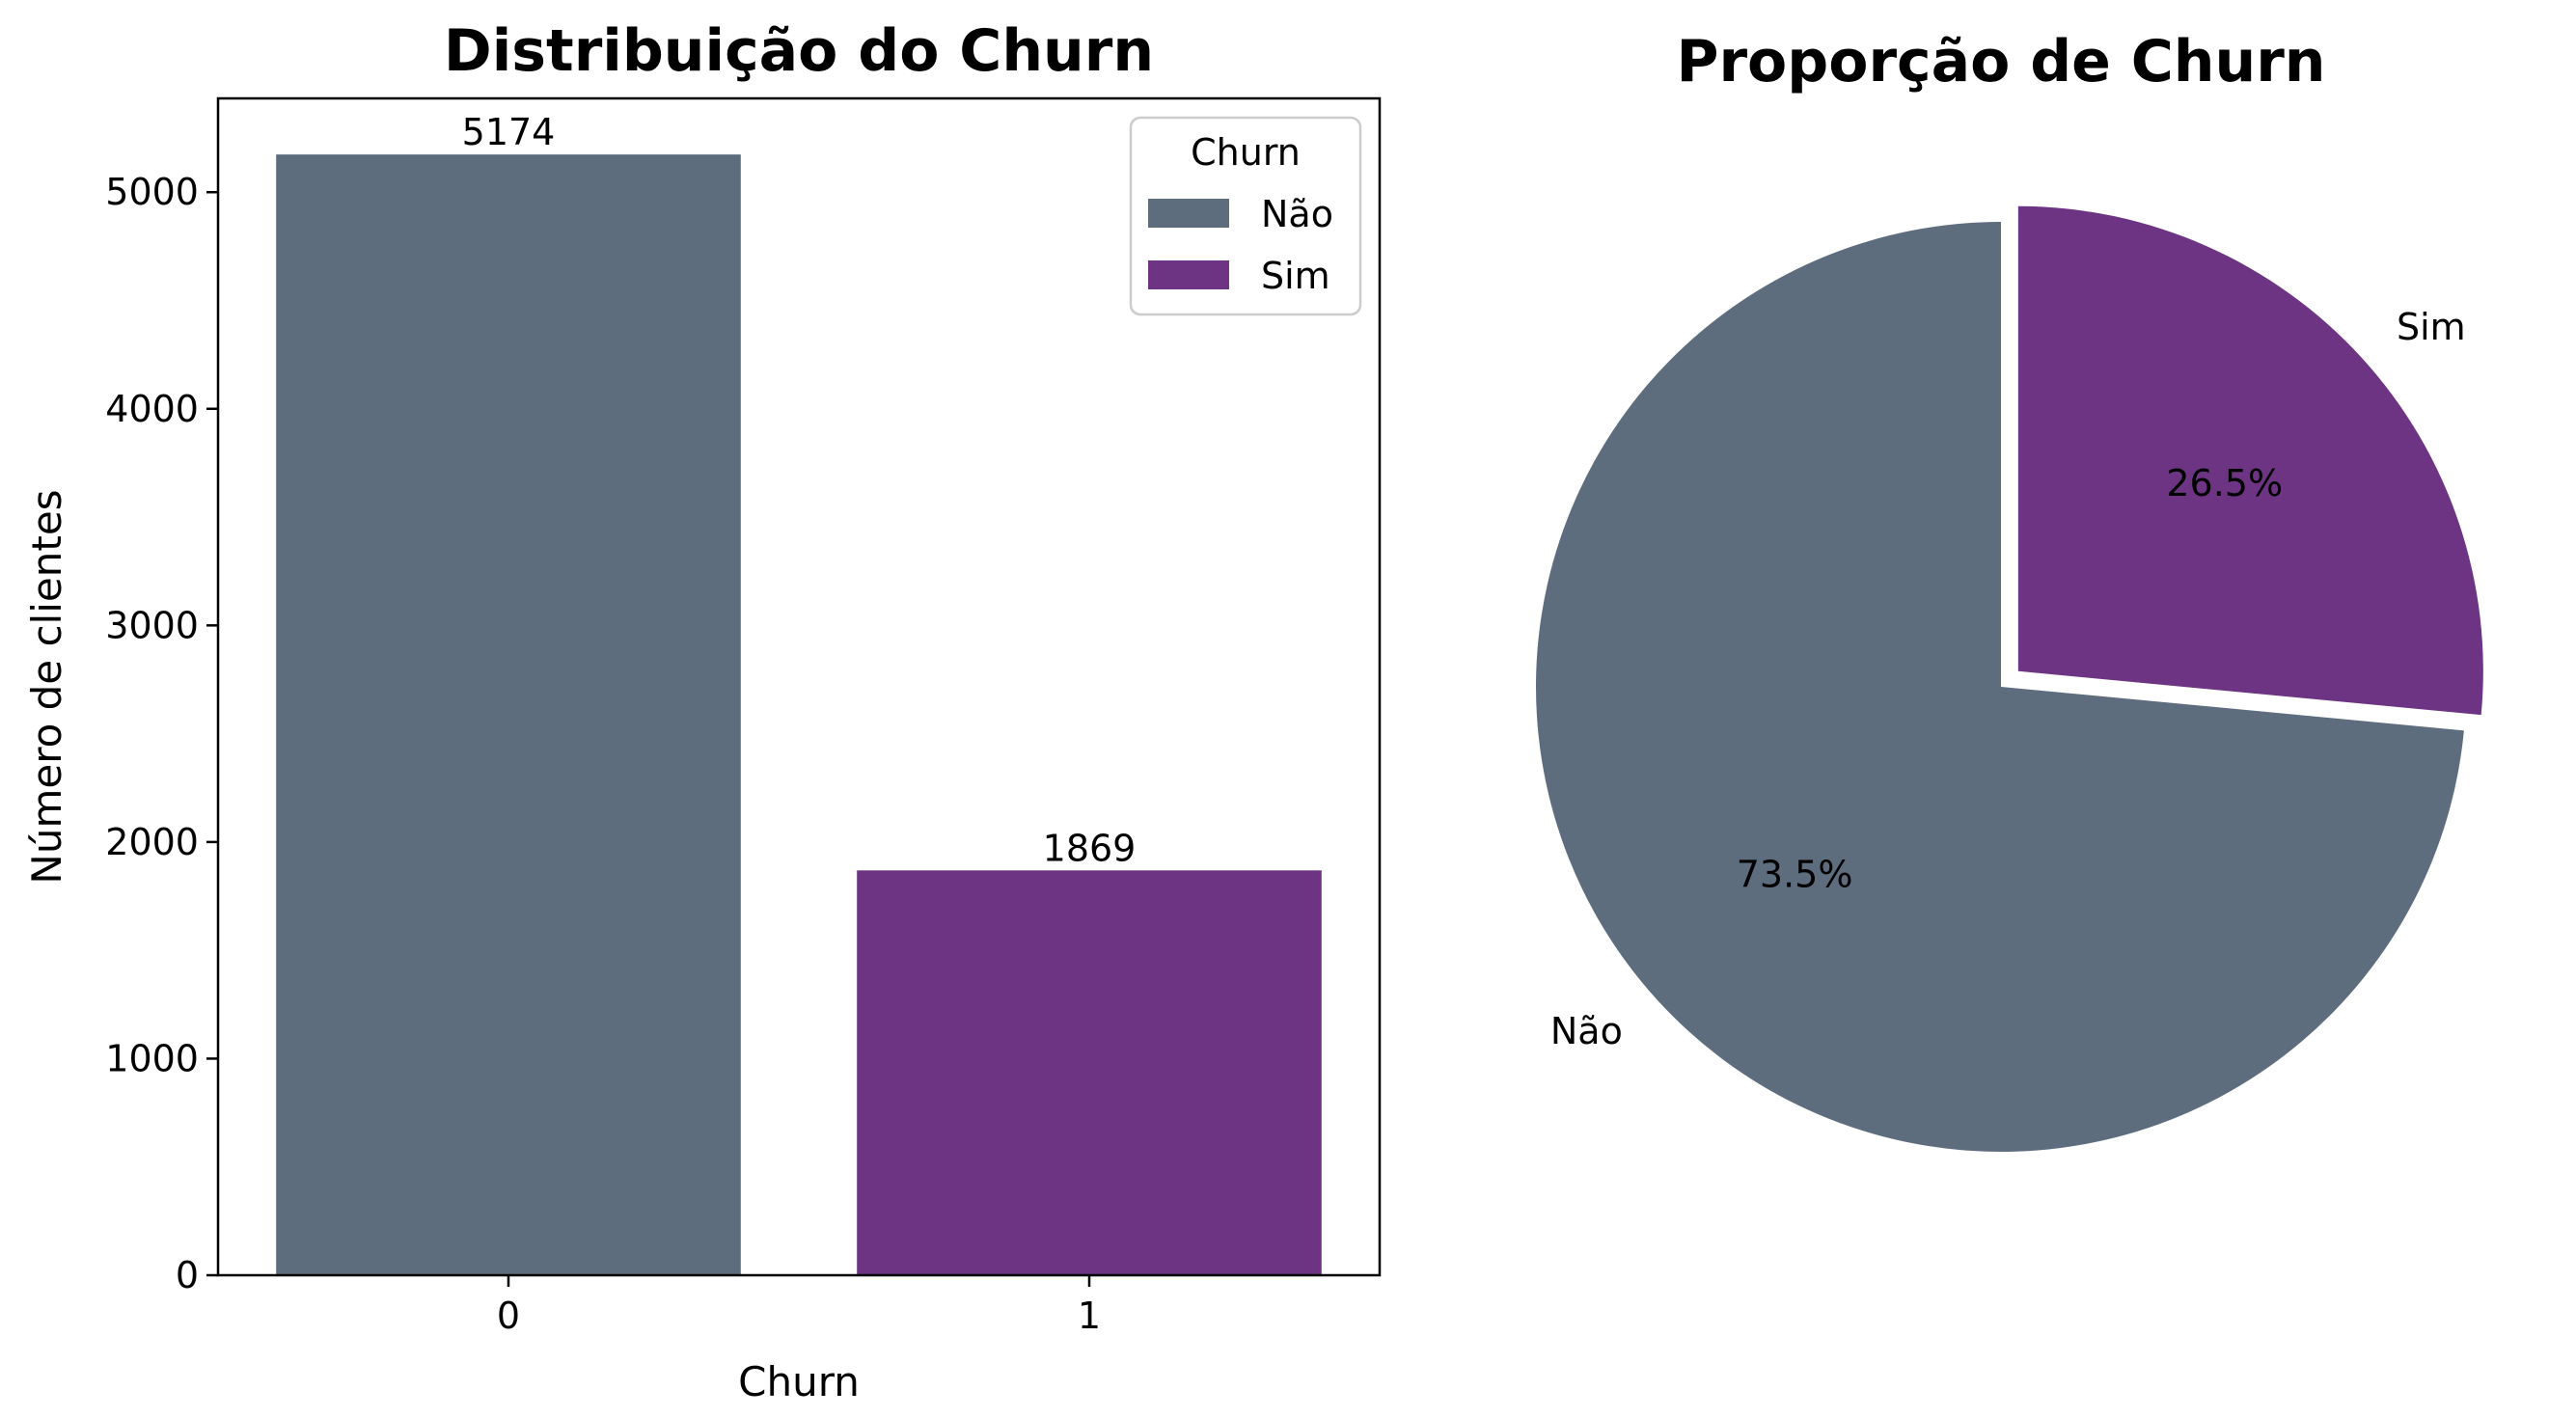  I want to click on y-tick-label: 2000, so click(152, 842).